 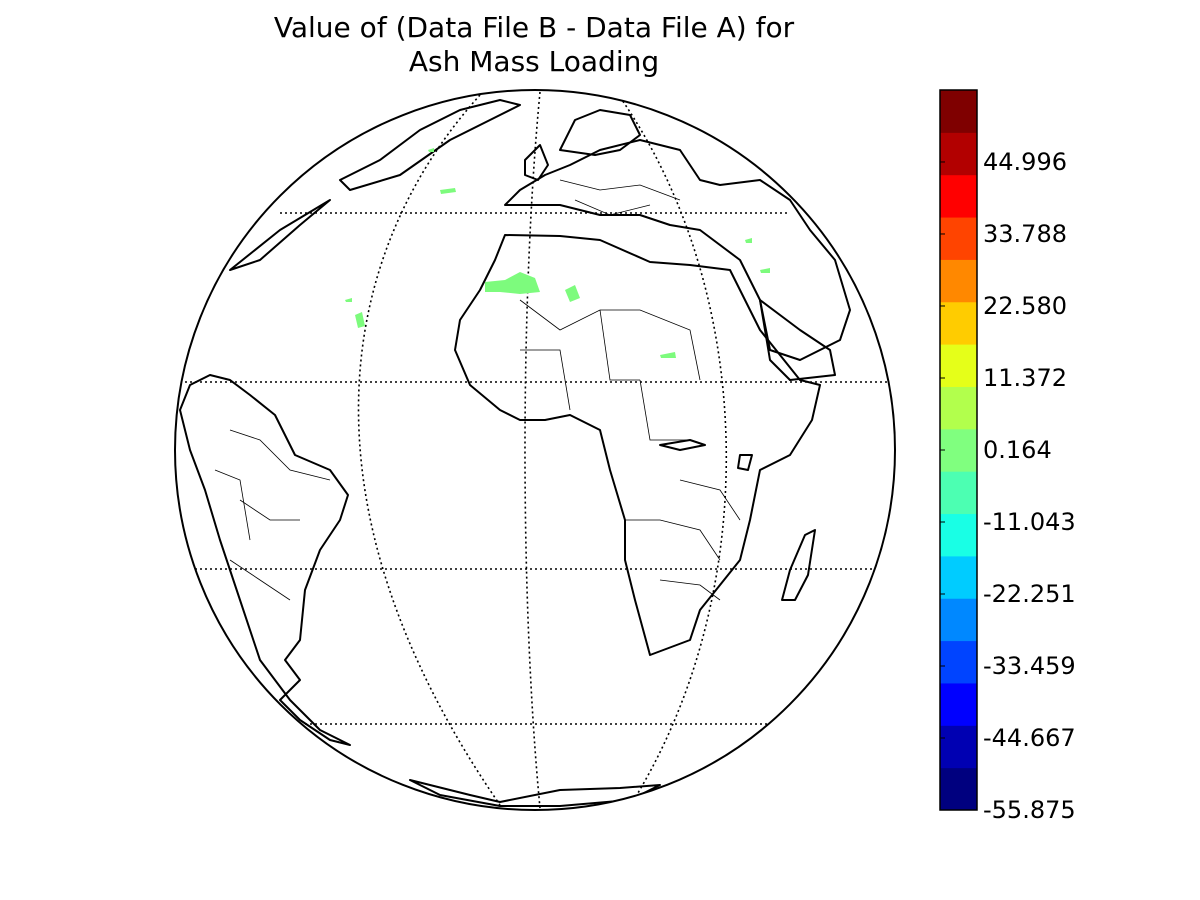 I want to click on map-title-line-1: Value of (Data File B - Data File A) for, so click(x=534, y=27).